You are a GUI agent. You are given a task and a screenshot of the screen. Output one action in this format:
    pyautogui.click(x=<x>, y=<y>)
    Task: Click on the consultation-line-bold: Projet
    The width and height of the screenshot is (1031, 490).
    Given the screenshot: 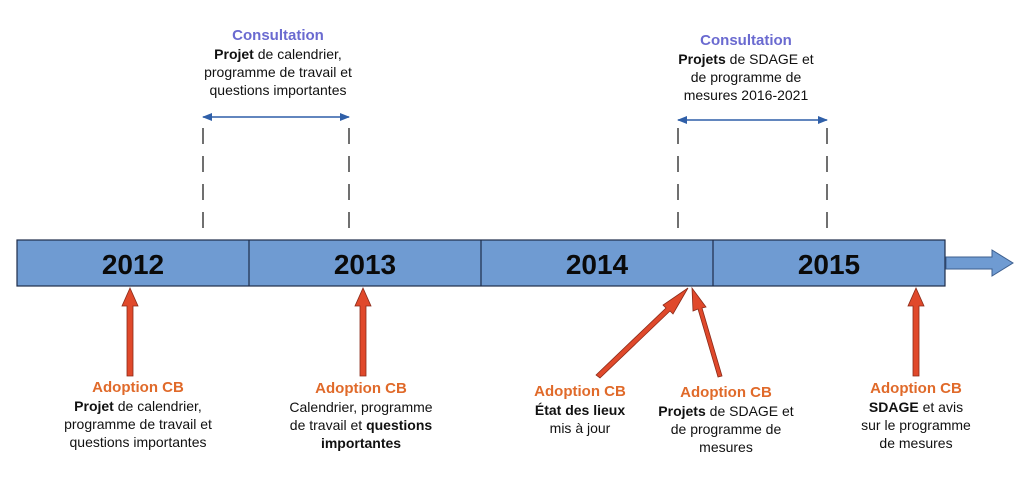 What is the action you would take?
    pyautogui.click(x=234, y=54)
    